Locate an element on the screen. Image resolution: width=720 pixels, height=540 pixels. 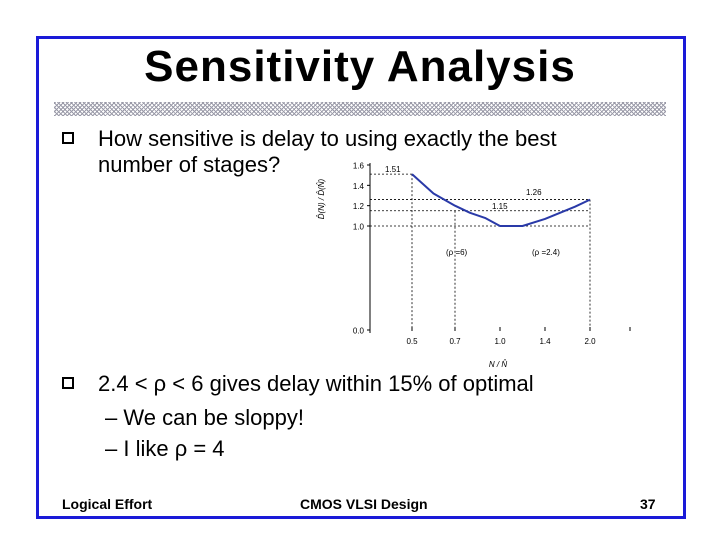
y-tick-label: 1.6 is located at coordinates (359, 166).